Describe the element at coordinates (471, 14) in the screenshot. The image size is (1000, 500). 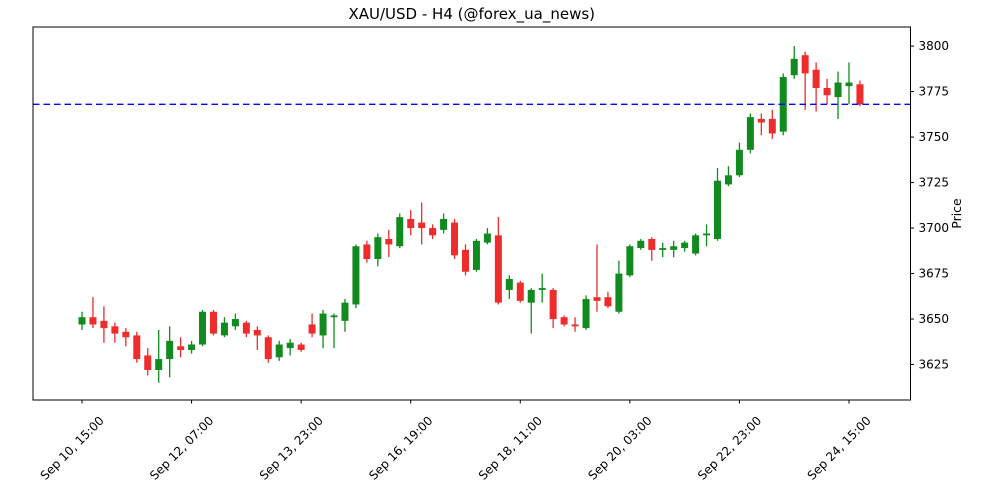
I see `chart-title: XAU/USD - H4 (@forex_ua_news)` at that location.